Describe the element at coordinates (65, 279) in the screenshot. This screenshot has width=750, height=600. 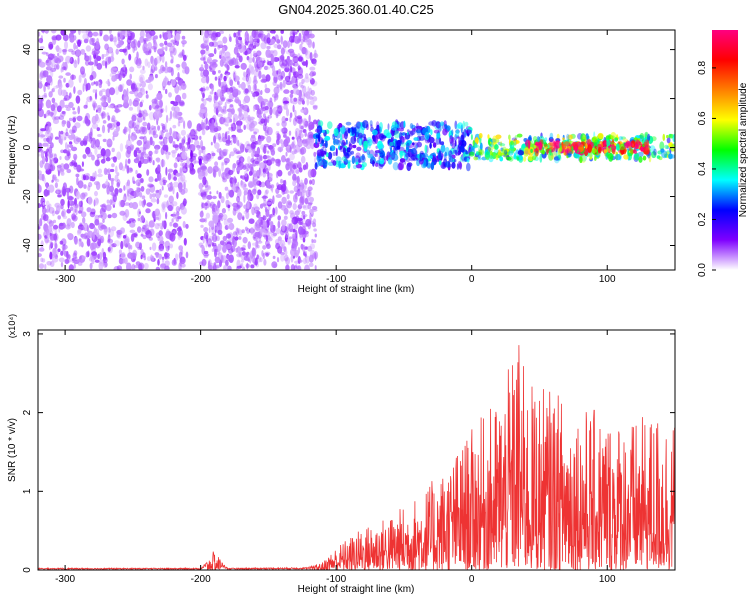
I see `x-tick-label: -300` at that location.